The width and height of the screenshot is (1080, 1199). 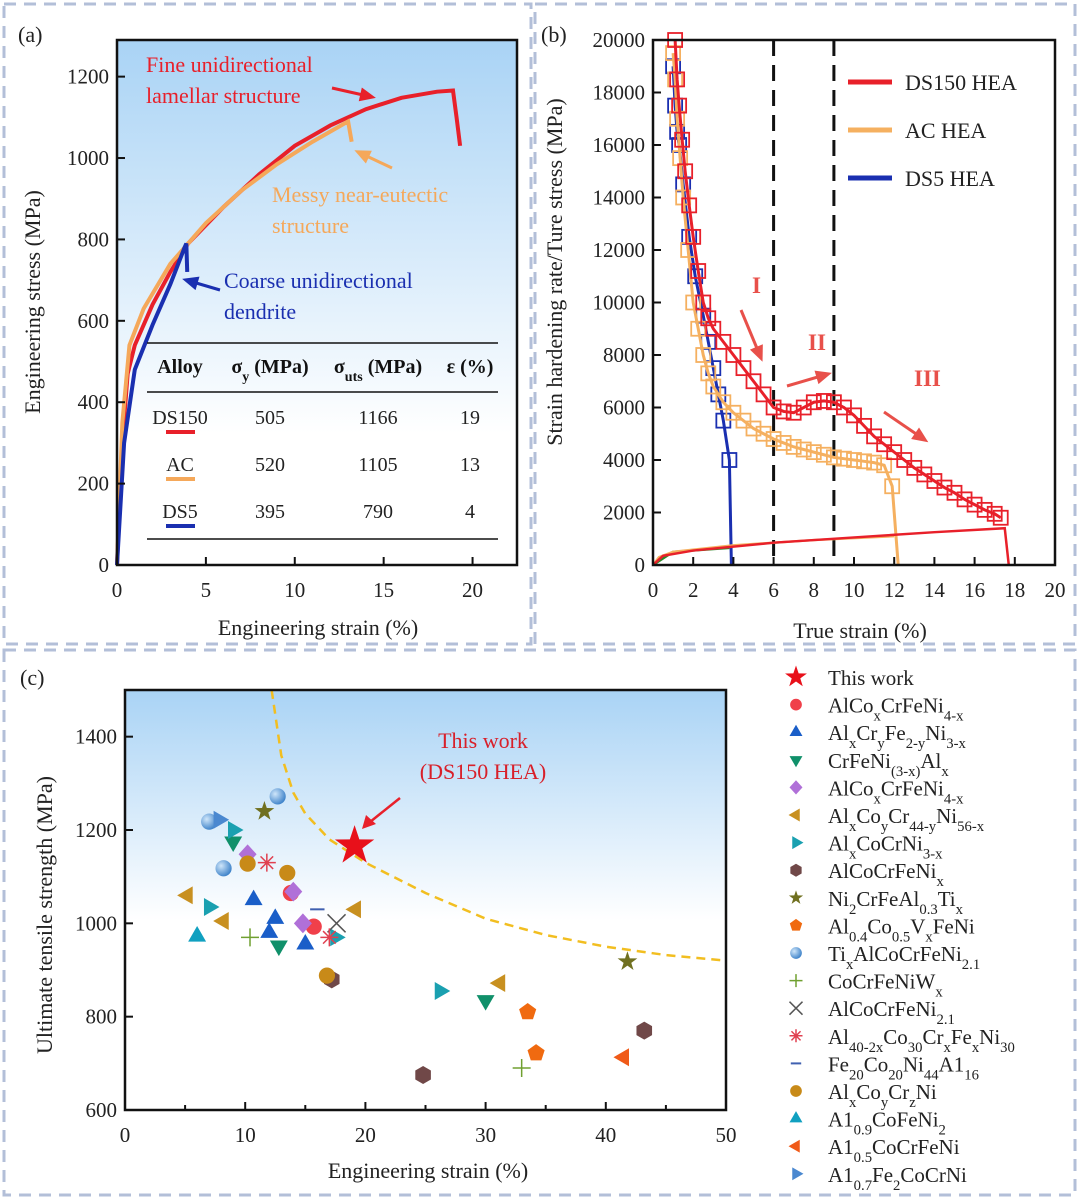 What do you see at coordinates (921, 1040) in the screenshot?
I see `legend-label: Al40-2xCo30CrxFexNi30` at bounding box center [921, 1040].